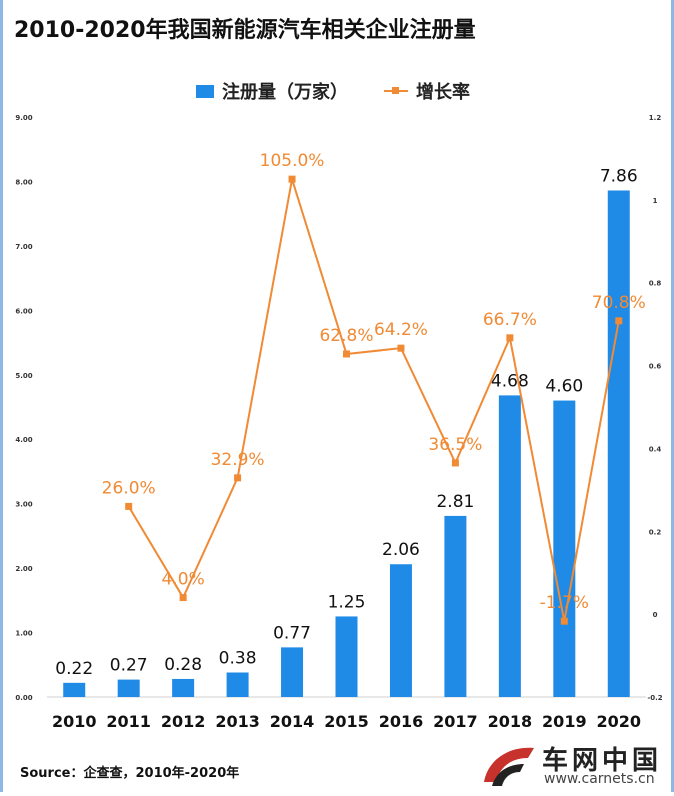  What do you see at coordinates (245, 30) in the screenshot?
I see `chart-title: 2010-2020年我国新能源汽车相关企业注册量` at bounding box center [245, 30].